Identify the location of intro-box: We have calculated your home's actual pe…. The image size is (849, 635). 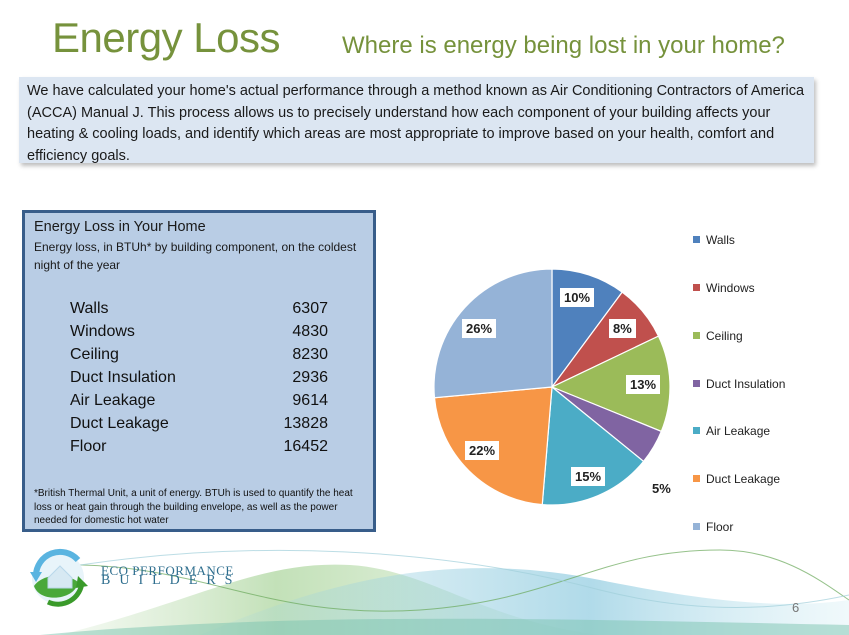
(416, 120).